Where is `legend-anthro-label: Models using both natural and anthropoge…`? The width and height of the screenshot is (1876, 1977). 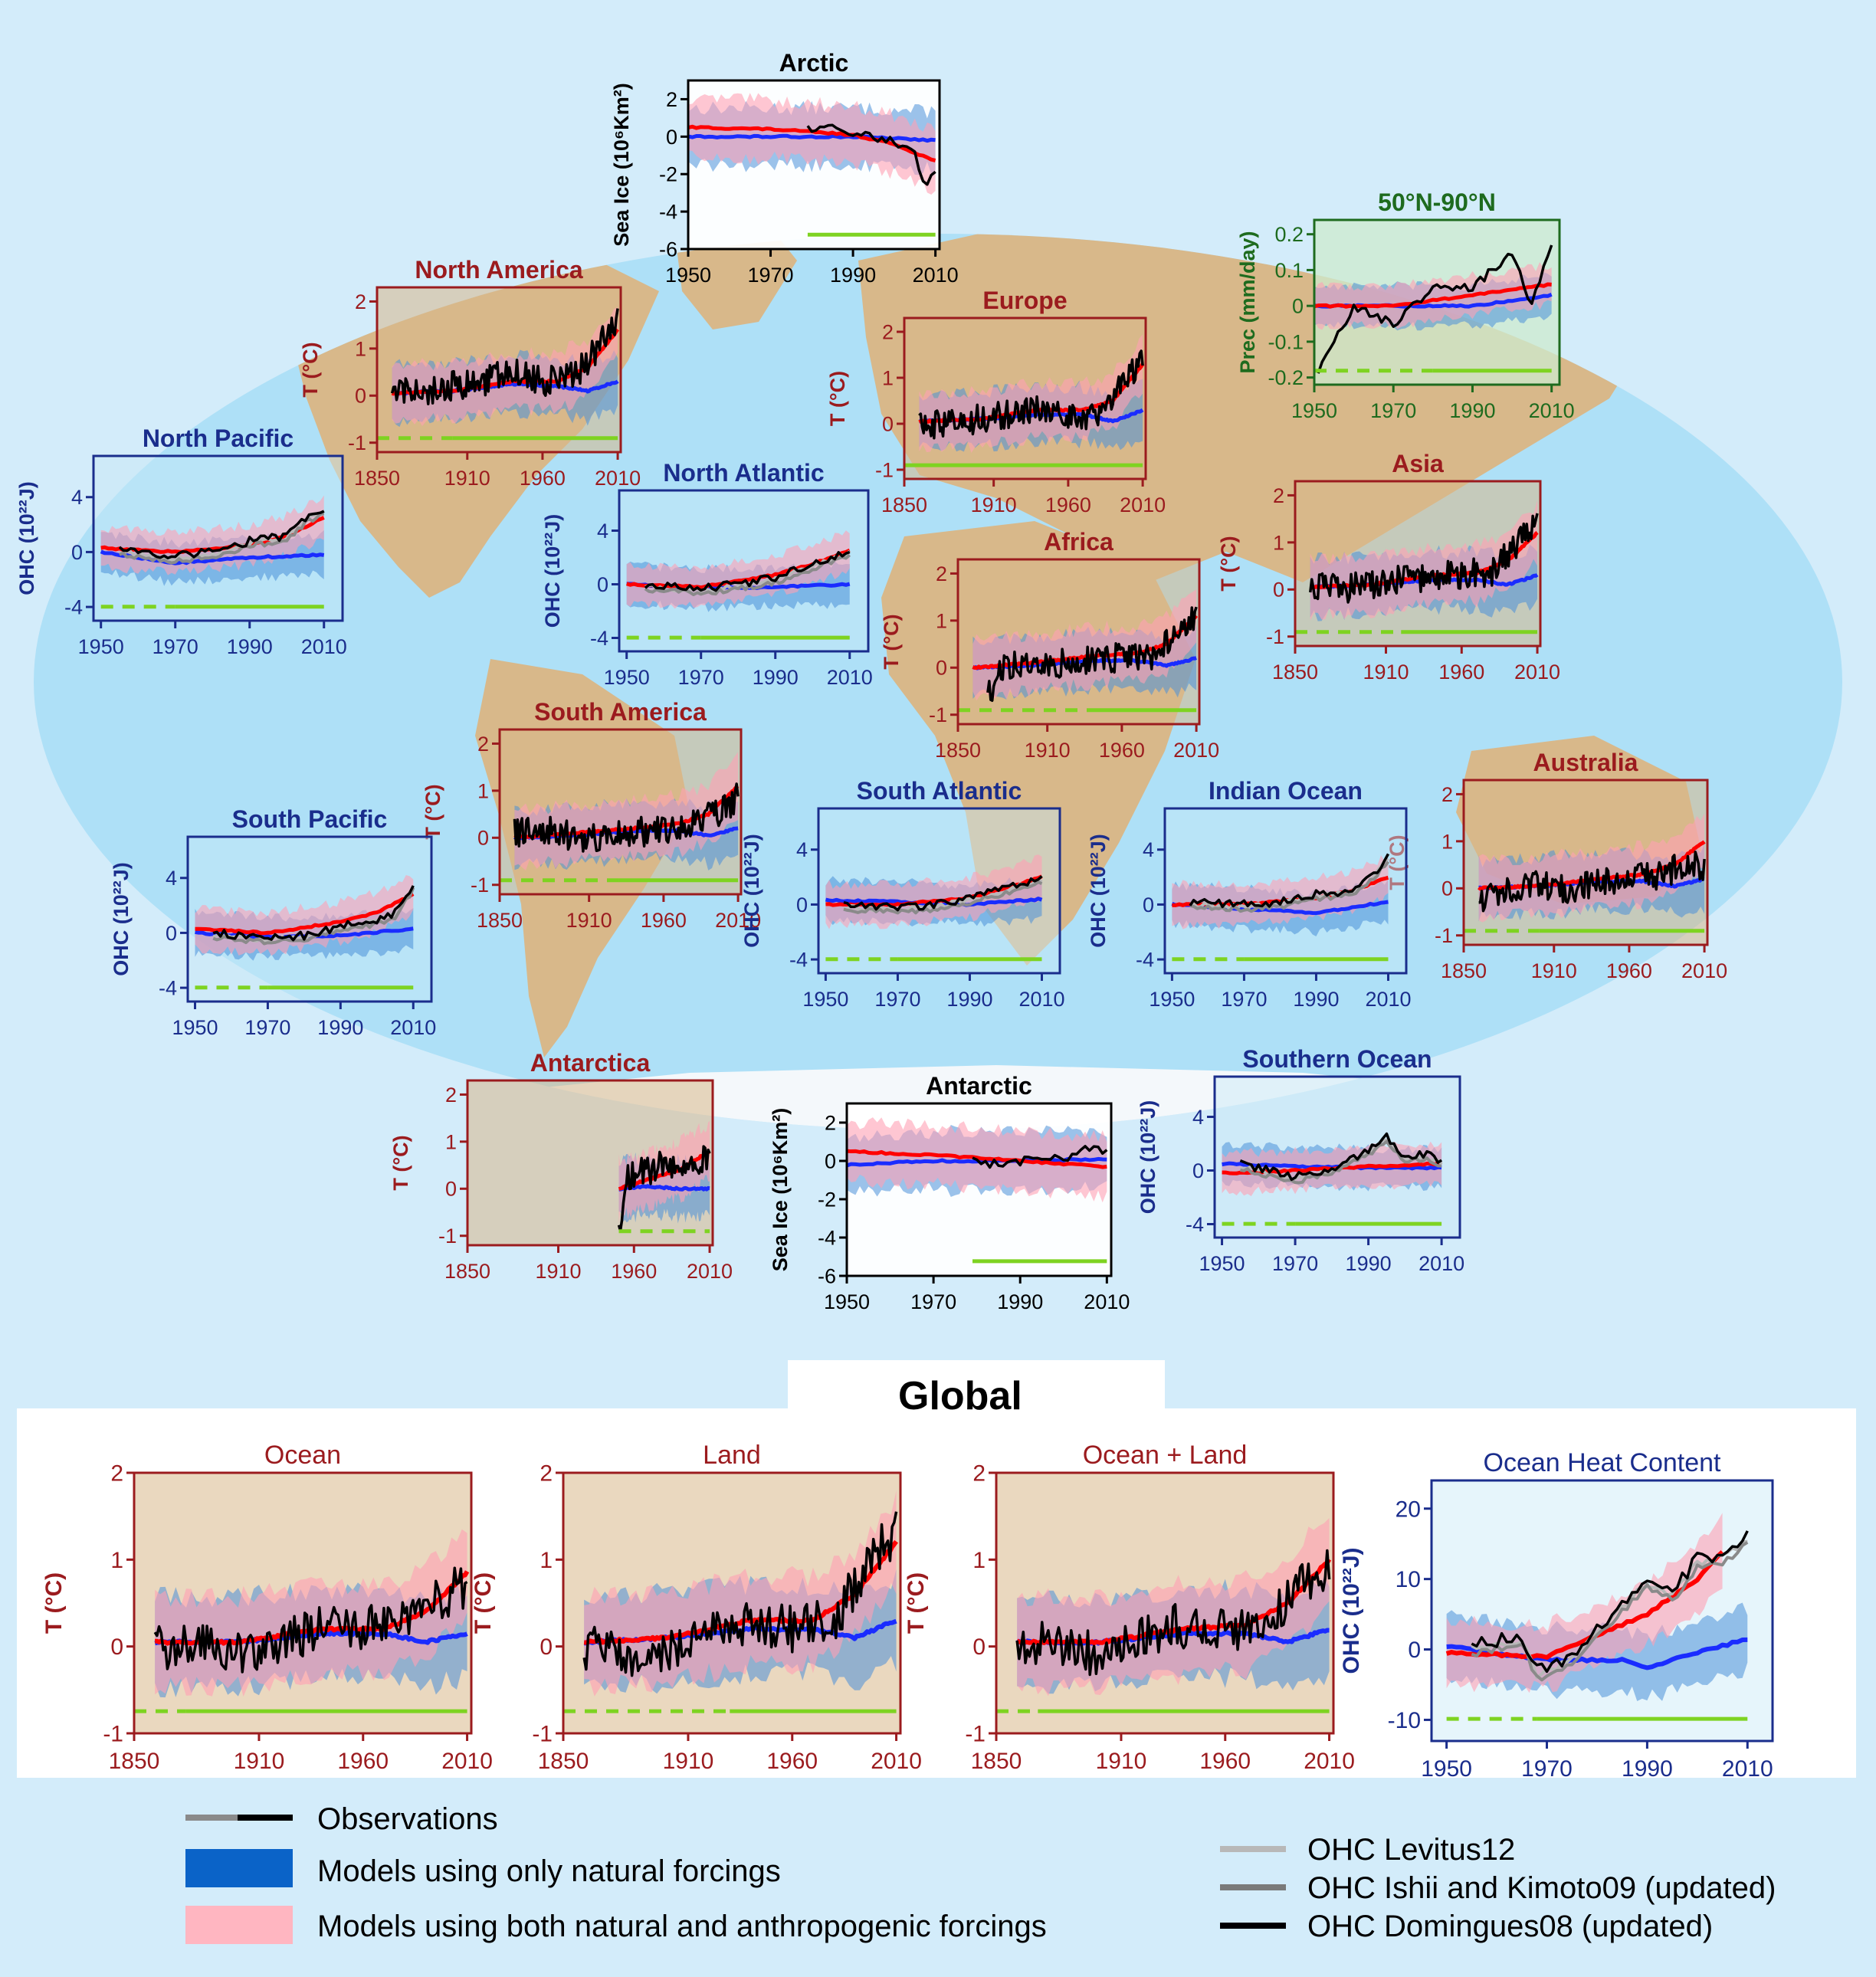
legend-anthro-label: Models using both natural and anthropoge… is located at coordinates (682, 1926).